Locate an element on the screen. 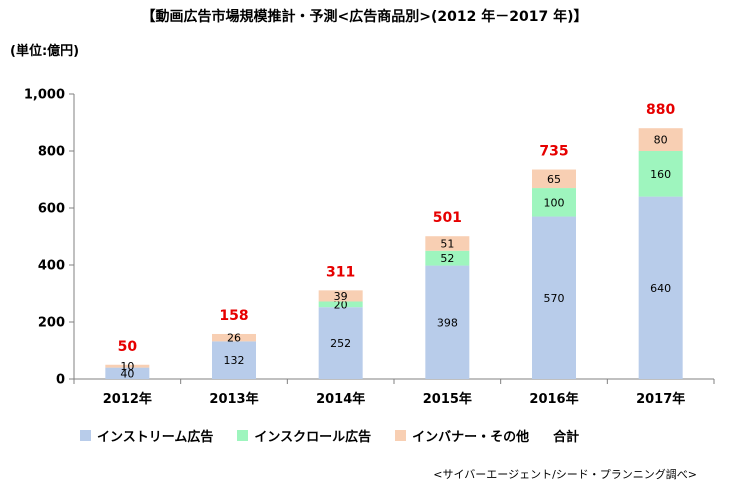 The image size is (729, 492). legend-item-inbanner: インバナー・その他 is located at coordinates (462, 435).